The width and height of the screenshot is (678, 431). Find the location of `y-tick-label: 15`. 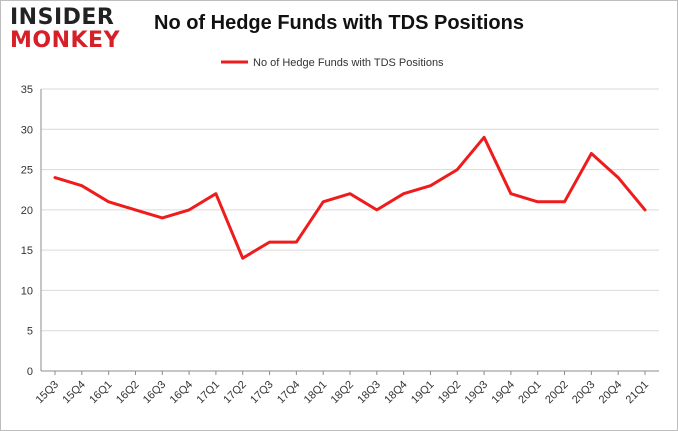

y-tick-label: 15 is located at coordinates (27, 251).